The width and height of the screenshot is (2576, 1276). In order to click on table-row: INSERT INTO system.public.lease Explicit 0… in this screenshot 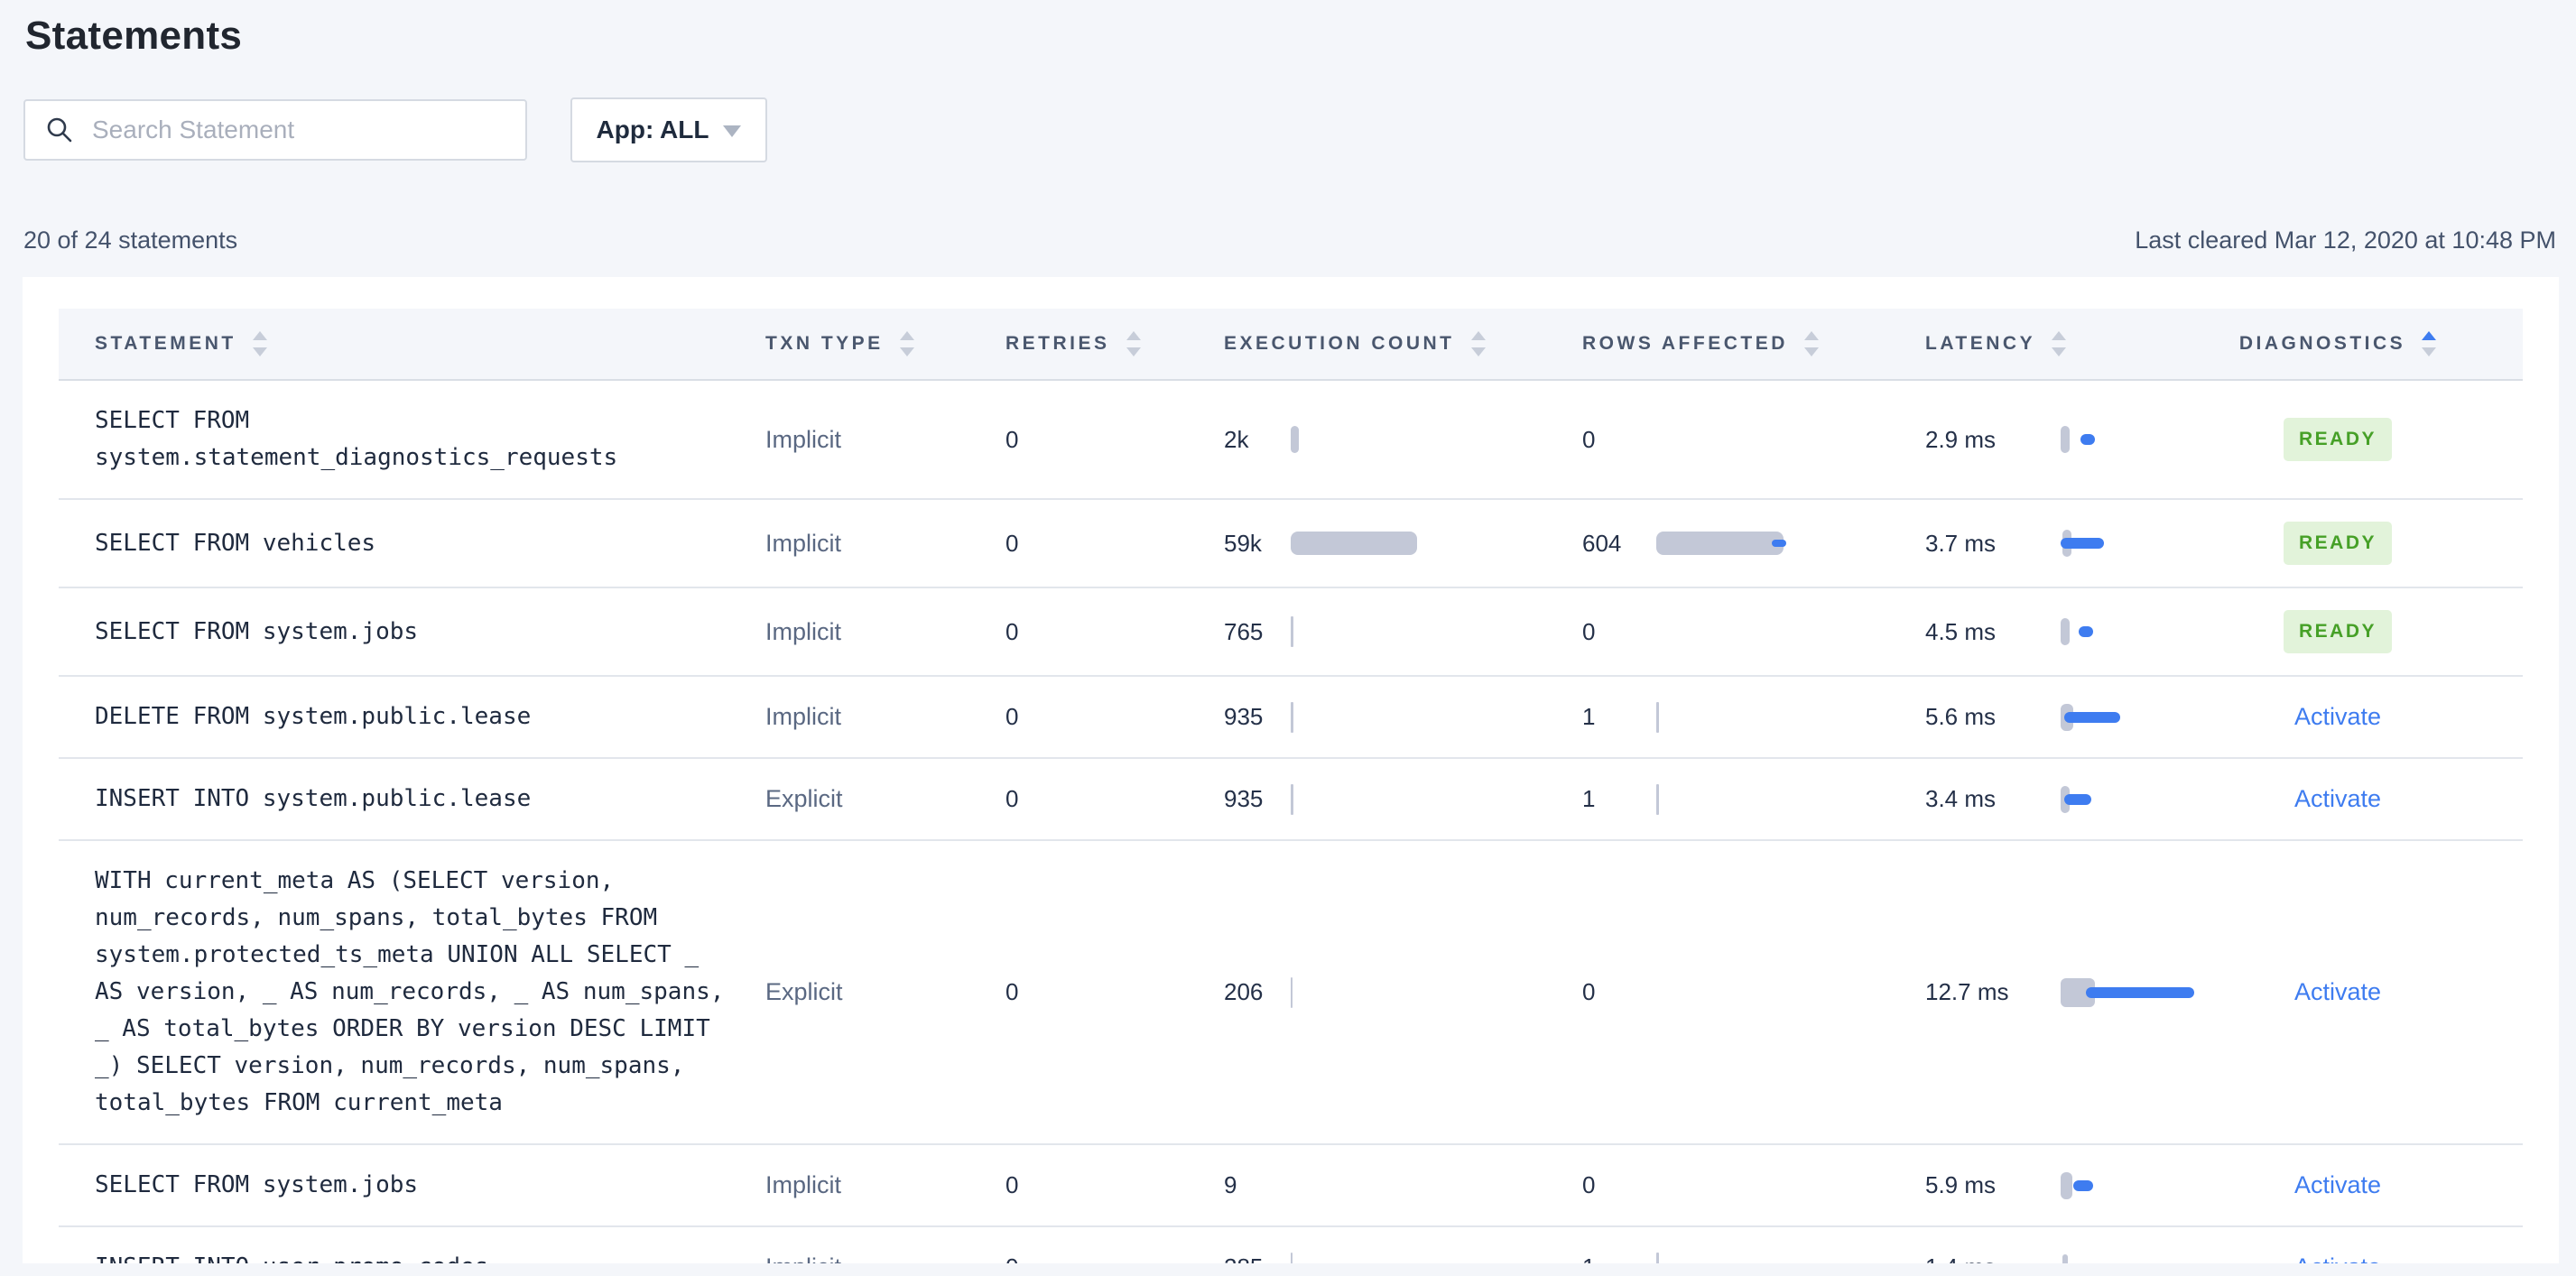, I will do `click(1291, 800)`.